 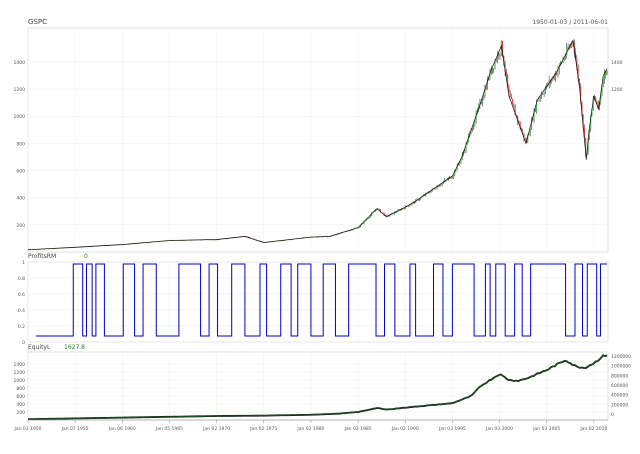 I want to click on equity-right-tick-6: 1200000, so click(x=621, y=357).